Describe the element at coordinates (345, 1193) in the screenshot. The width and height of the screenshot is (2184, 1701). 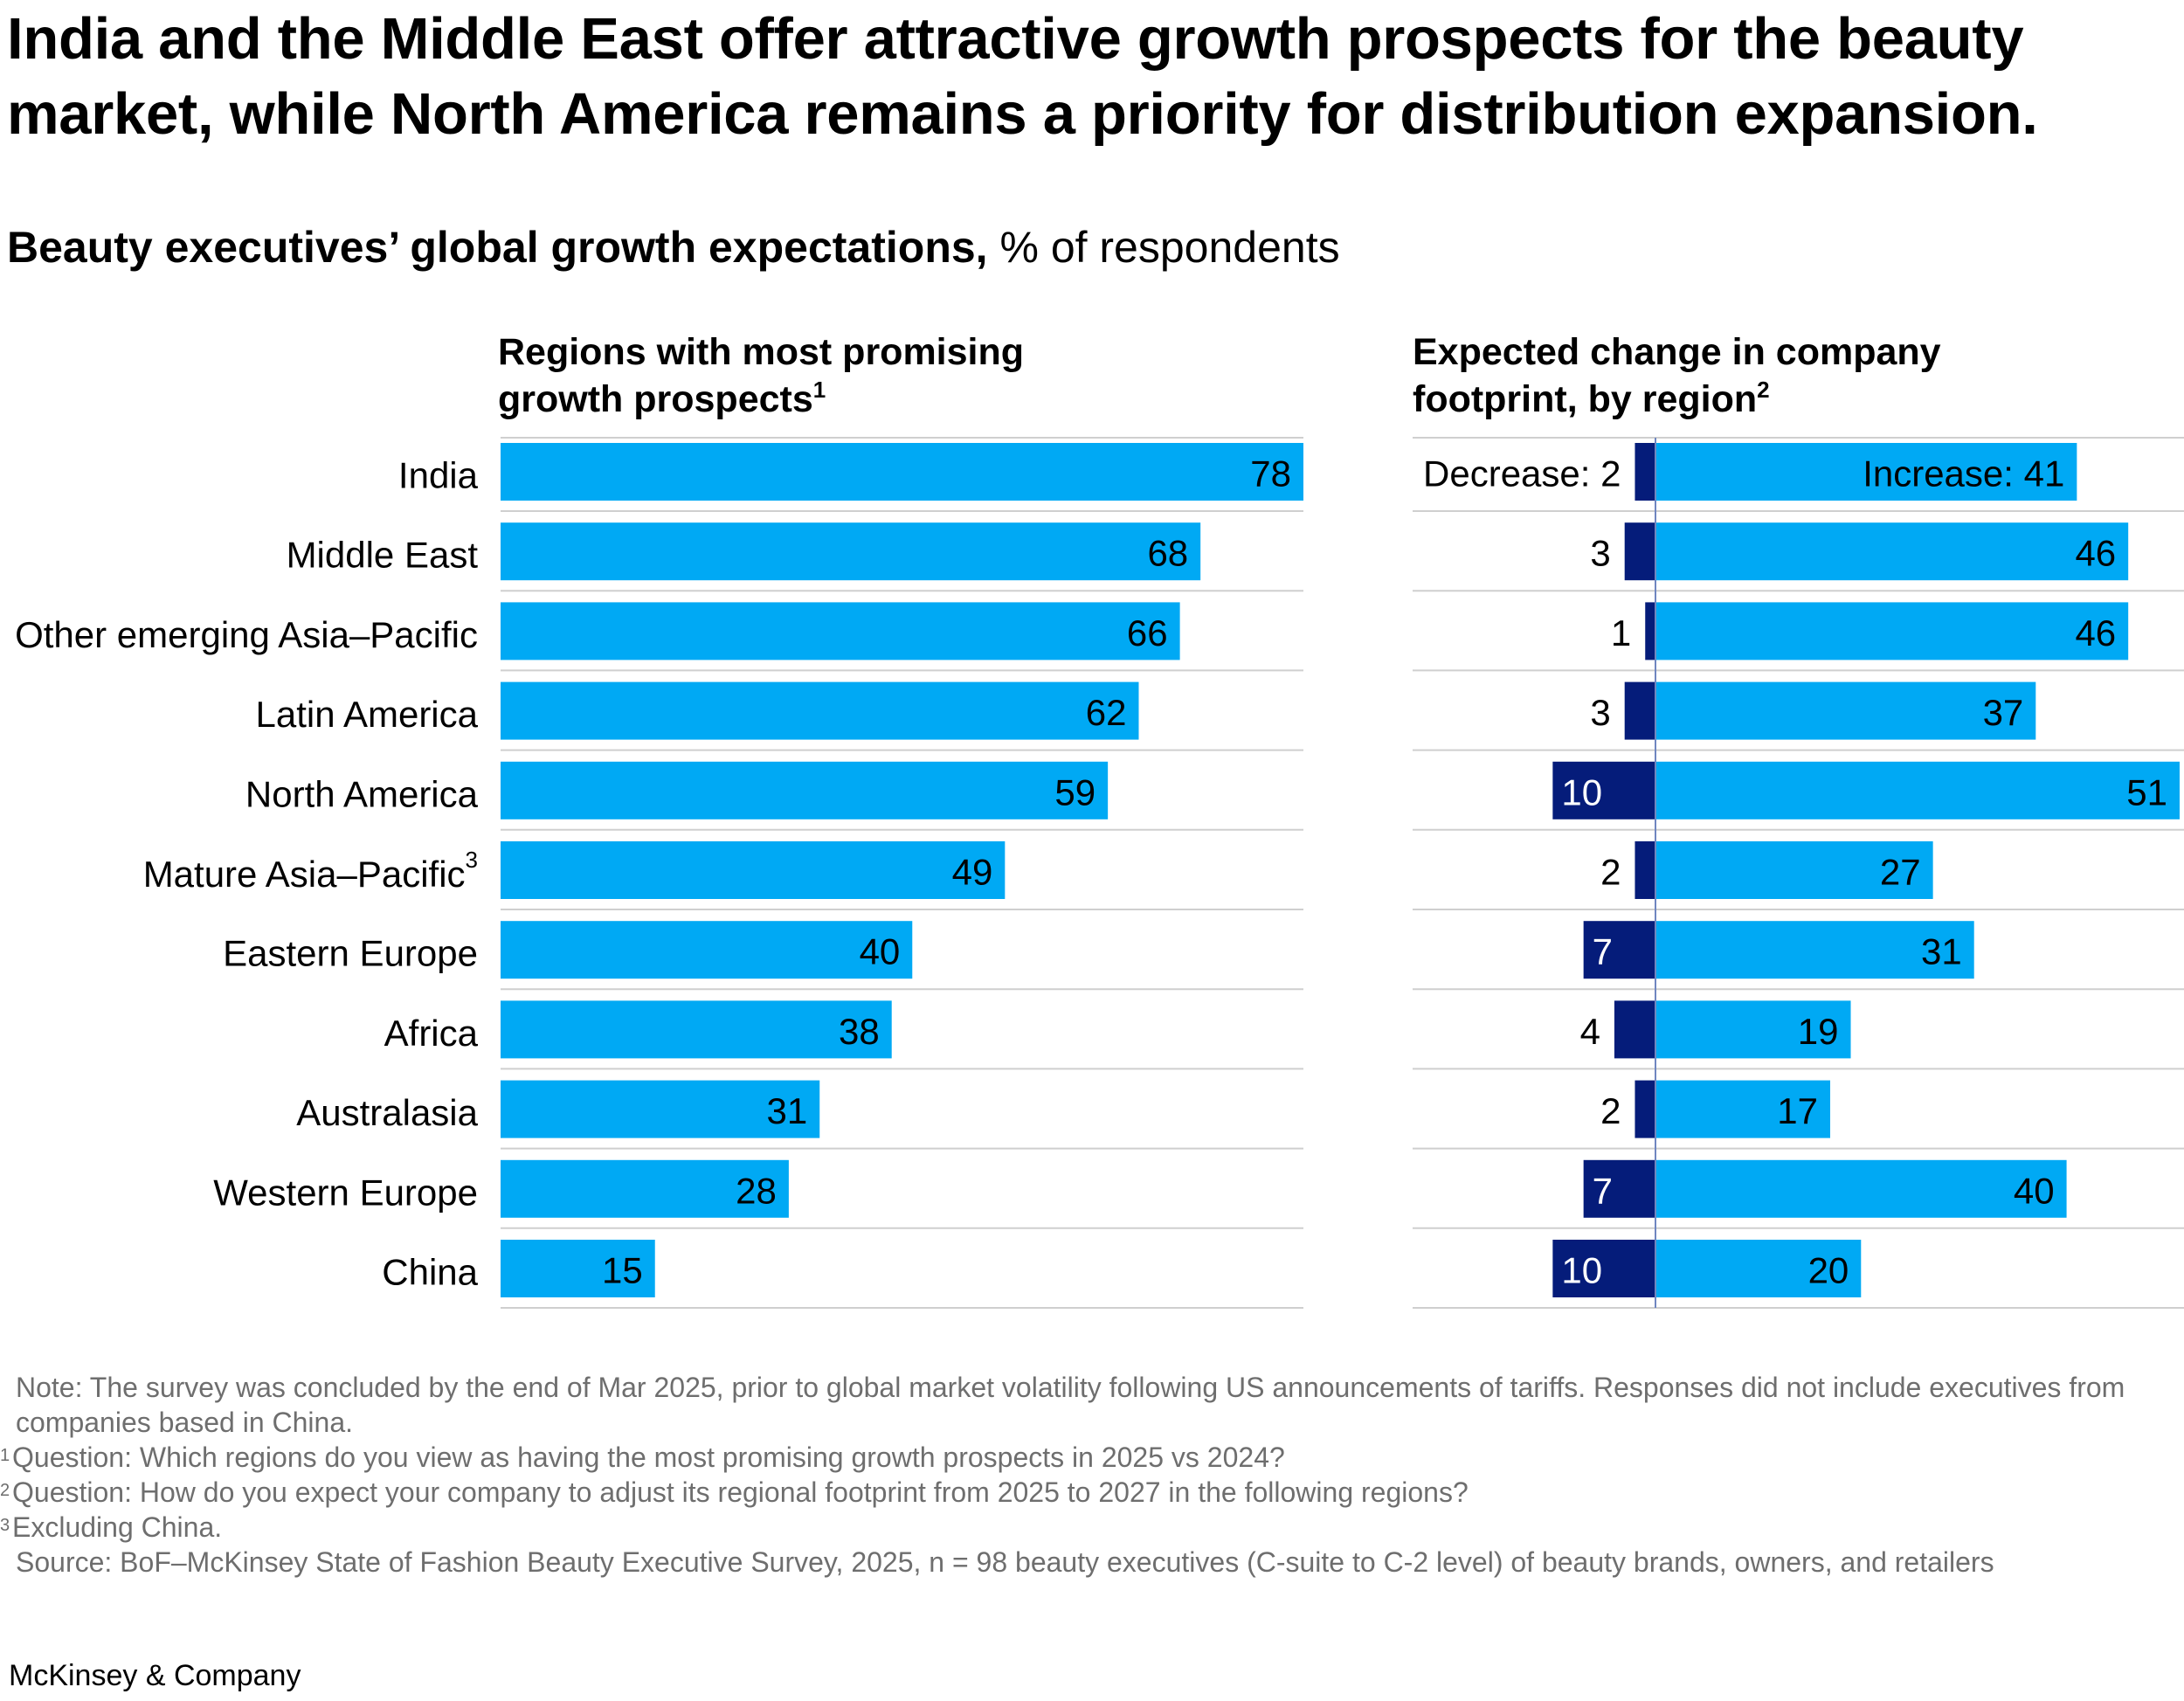
I see `category-label-9: Western Europe` at that location.